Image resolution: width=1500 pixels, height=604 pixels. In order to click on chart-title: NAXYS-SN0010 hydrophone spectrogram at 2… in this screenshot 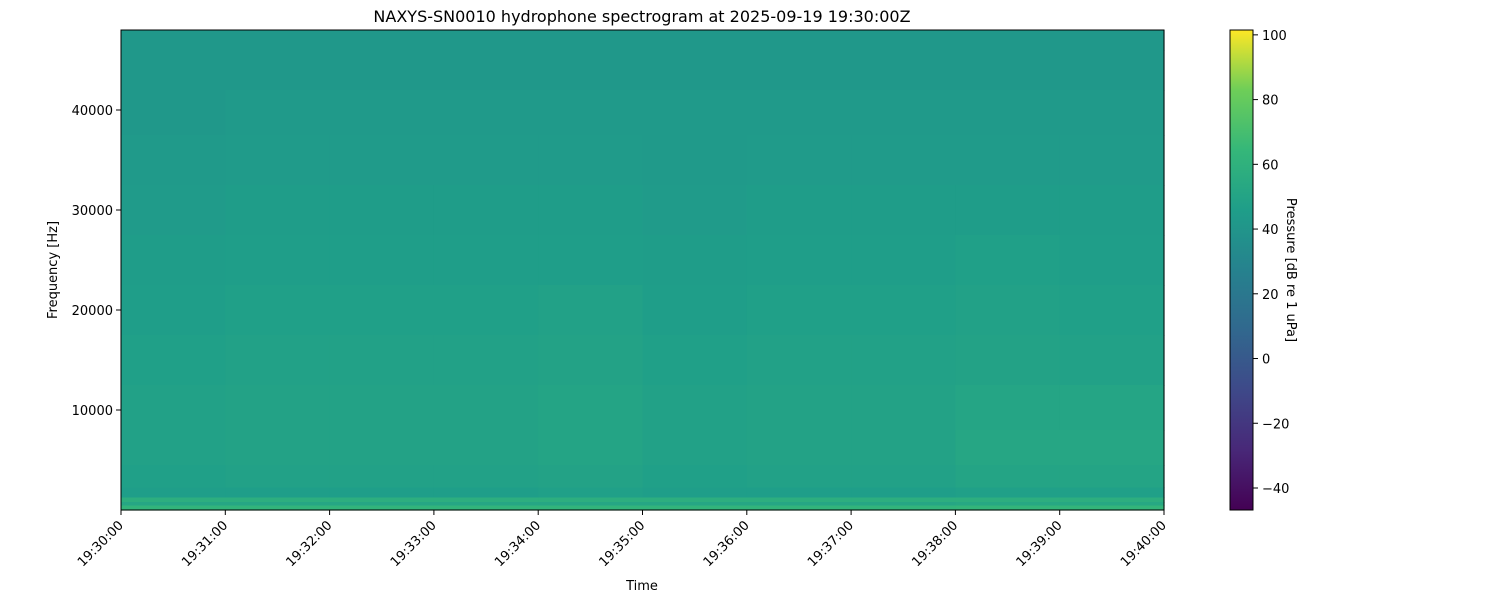, I will do `click(641, 16)`.